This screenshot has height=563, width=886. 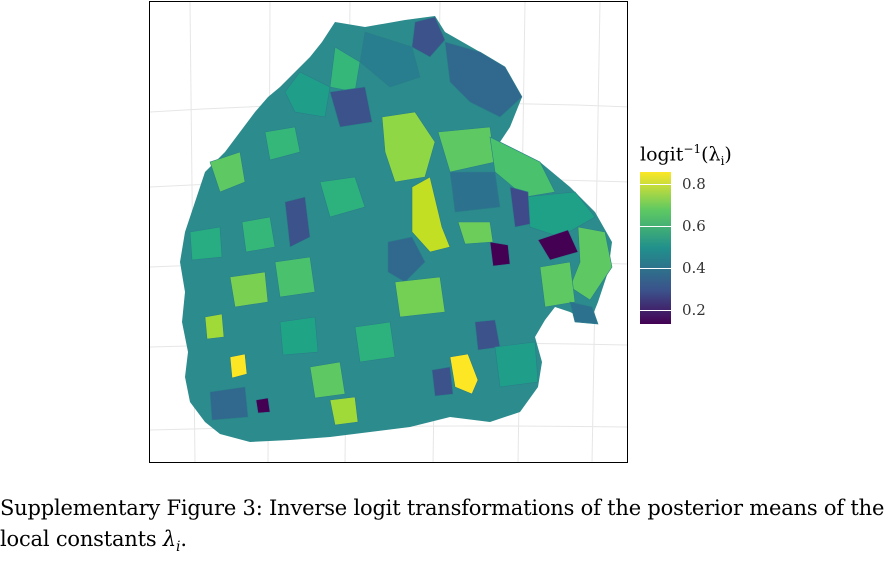 What do you see at coordinates (686, 155) in the screenshot?
I see `legend-title: logit−1(λi)` at bounding box center [686, 155].